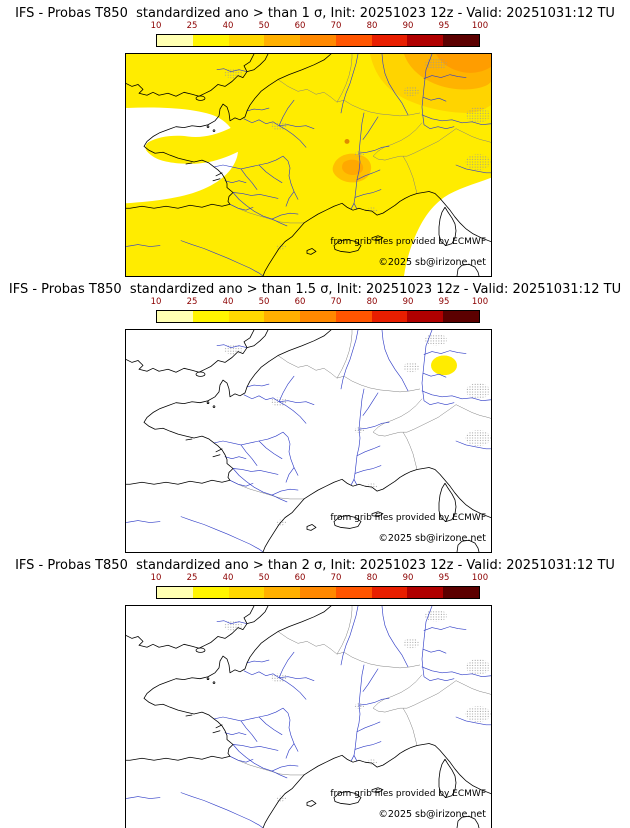  Describe the element at coordinates (463, 63) in the screenshot. I see `probability-field-orange-core` at that location.